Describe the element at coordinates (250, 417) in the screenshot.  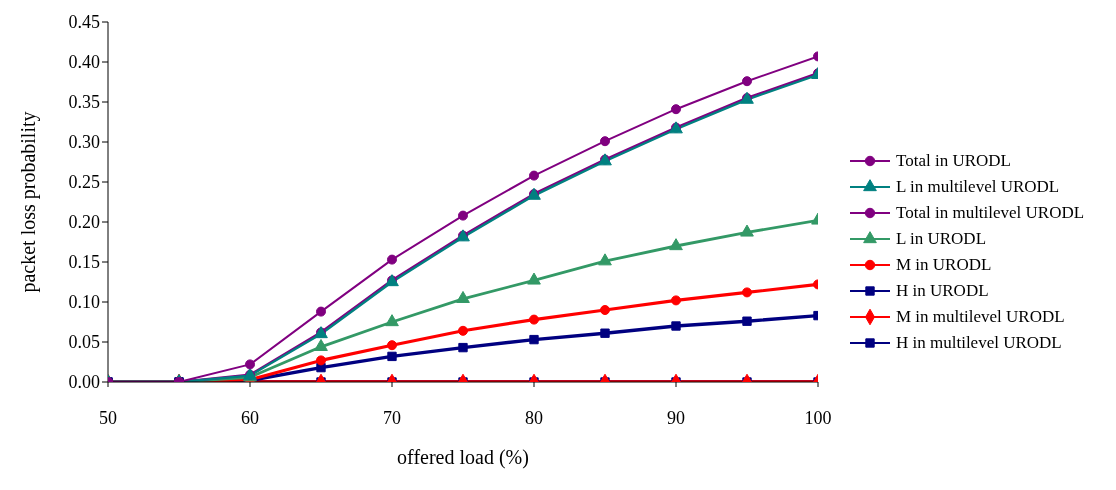
I see `x-tick-label: 60` at that location.